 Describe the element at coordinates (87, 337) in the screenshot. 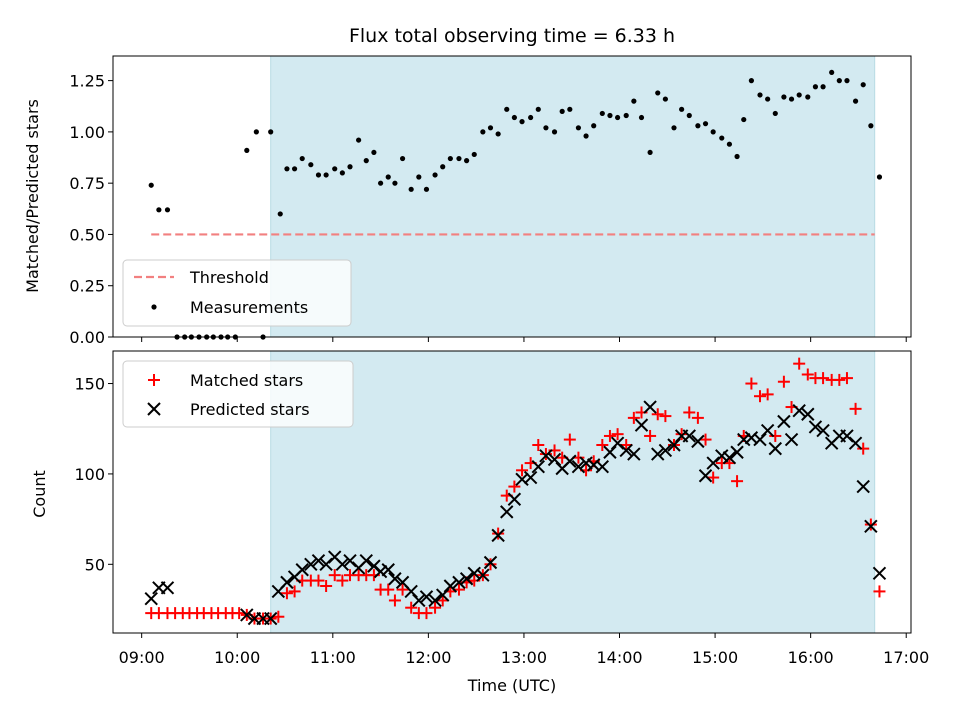

I see `top-ytick-label: 0.00` at that location.